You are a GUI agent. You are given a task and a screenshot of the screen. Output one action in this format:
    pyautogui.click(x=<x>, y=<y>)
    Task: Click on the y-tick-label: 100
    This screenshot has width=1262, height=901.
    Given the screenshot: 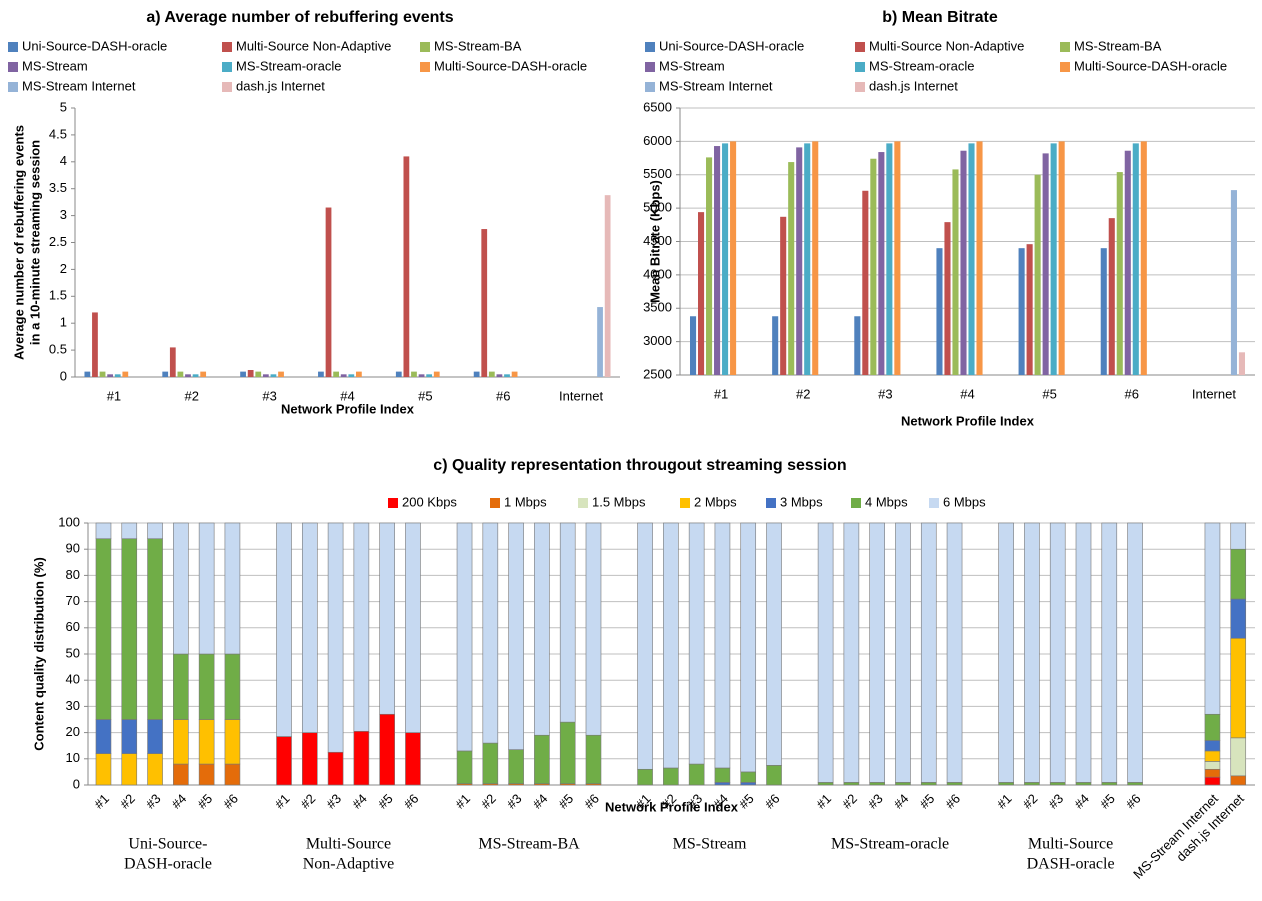 What is the action you would take?
    pyautogui.click(x=69, y=521)
    